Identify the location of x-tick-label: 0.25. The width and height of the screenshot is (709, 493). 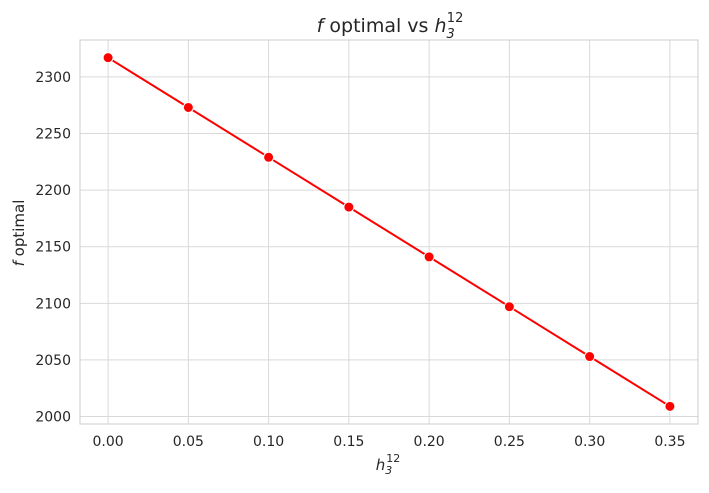
(509, 442).